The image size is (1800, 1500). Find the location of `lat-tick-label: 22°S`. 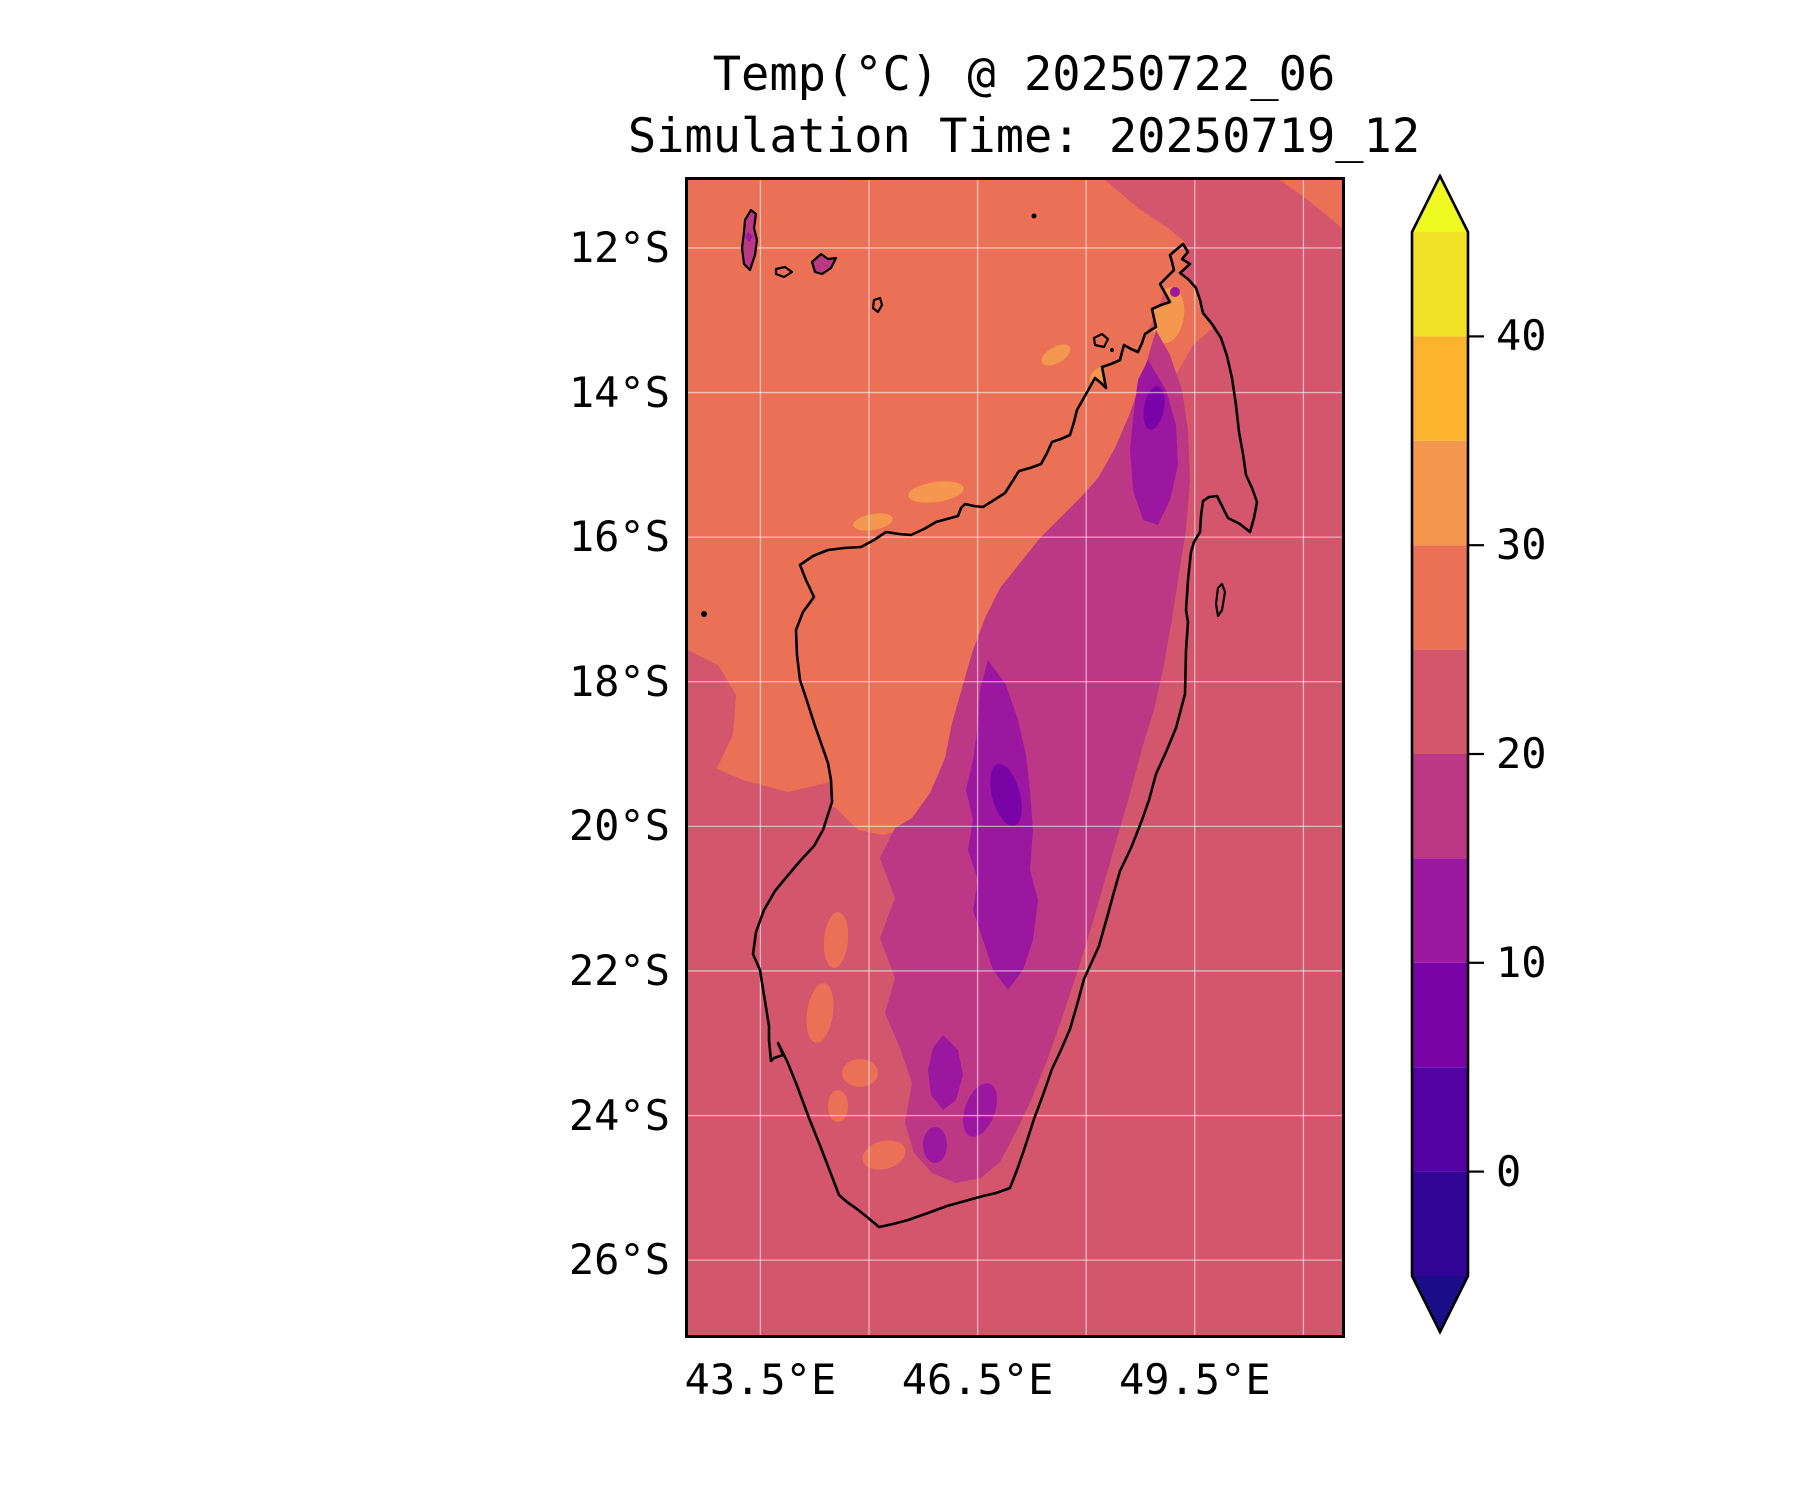

lat-tick-label: 22°S is located at coordinates (619, 970).